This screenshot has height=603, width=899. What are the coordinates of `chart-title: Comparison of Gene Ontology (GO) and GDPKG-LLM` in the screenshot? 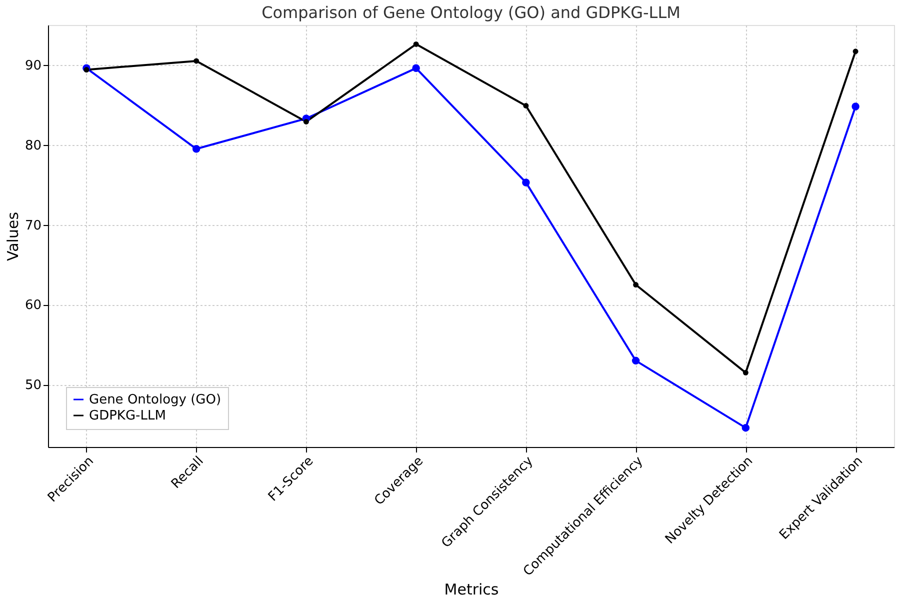 It's located at (471, 12).